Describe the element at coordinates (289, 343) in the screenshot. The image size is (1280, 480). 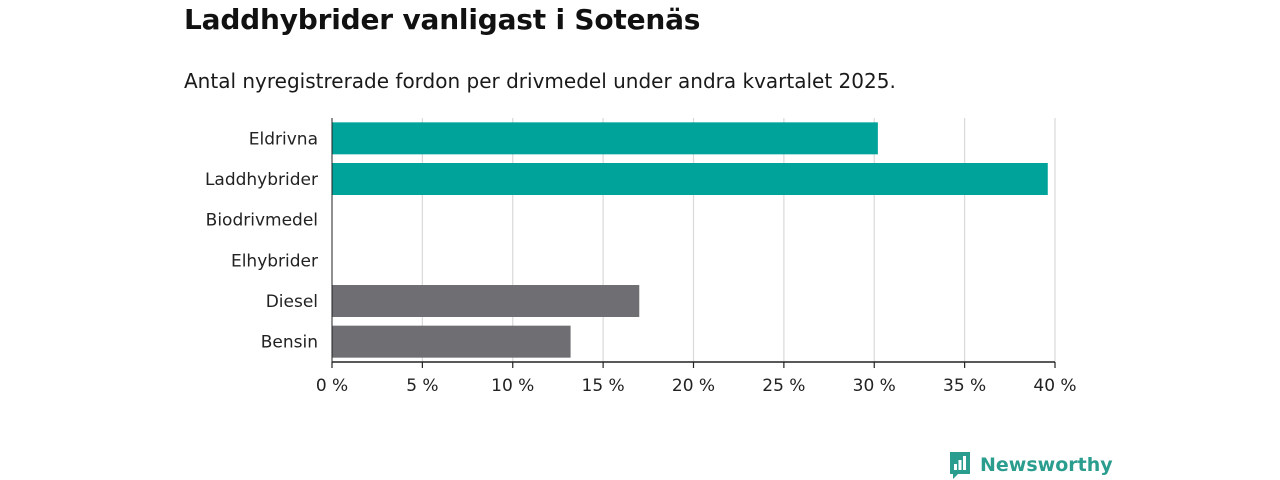
I see `category-label: Bensin` at that location.